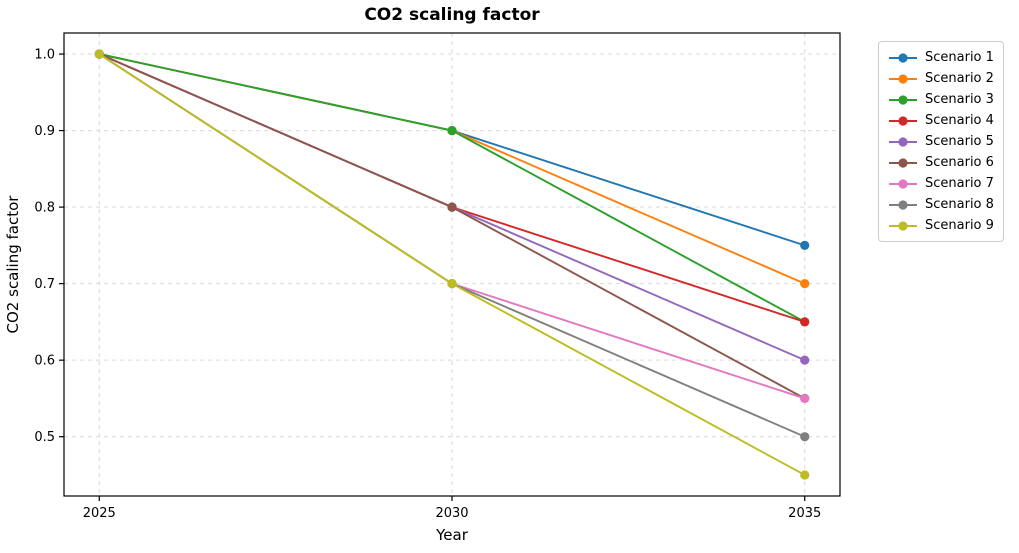 The height and width of the screenshot is (553, 1019). I want to click on legend-label: Scenario 5, so click(959, 141).